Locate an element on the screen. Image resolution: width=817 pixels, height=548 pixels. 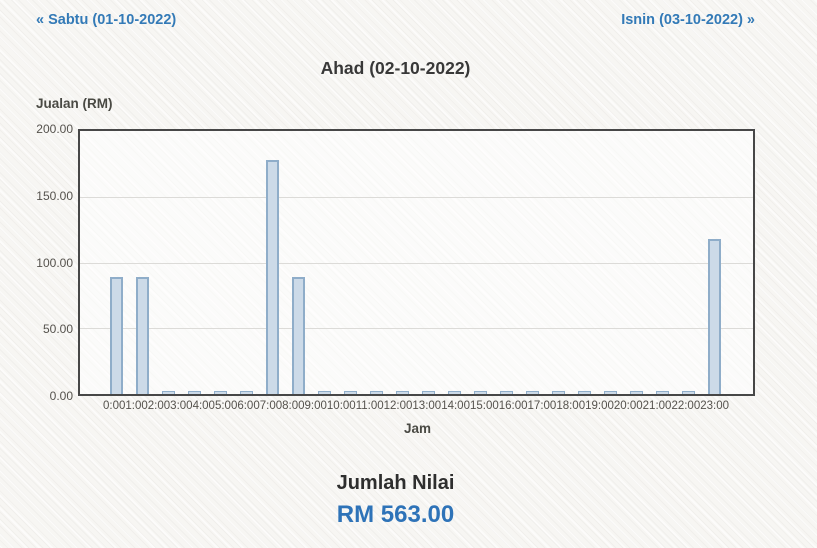
page-title: Ahad (02-10-2022) is located at coordinates (395, 68).